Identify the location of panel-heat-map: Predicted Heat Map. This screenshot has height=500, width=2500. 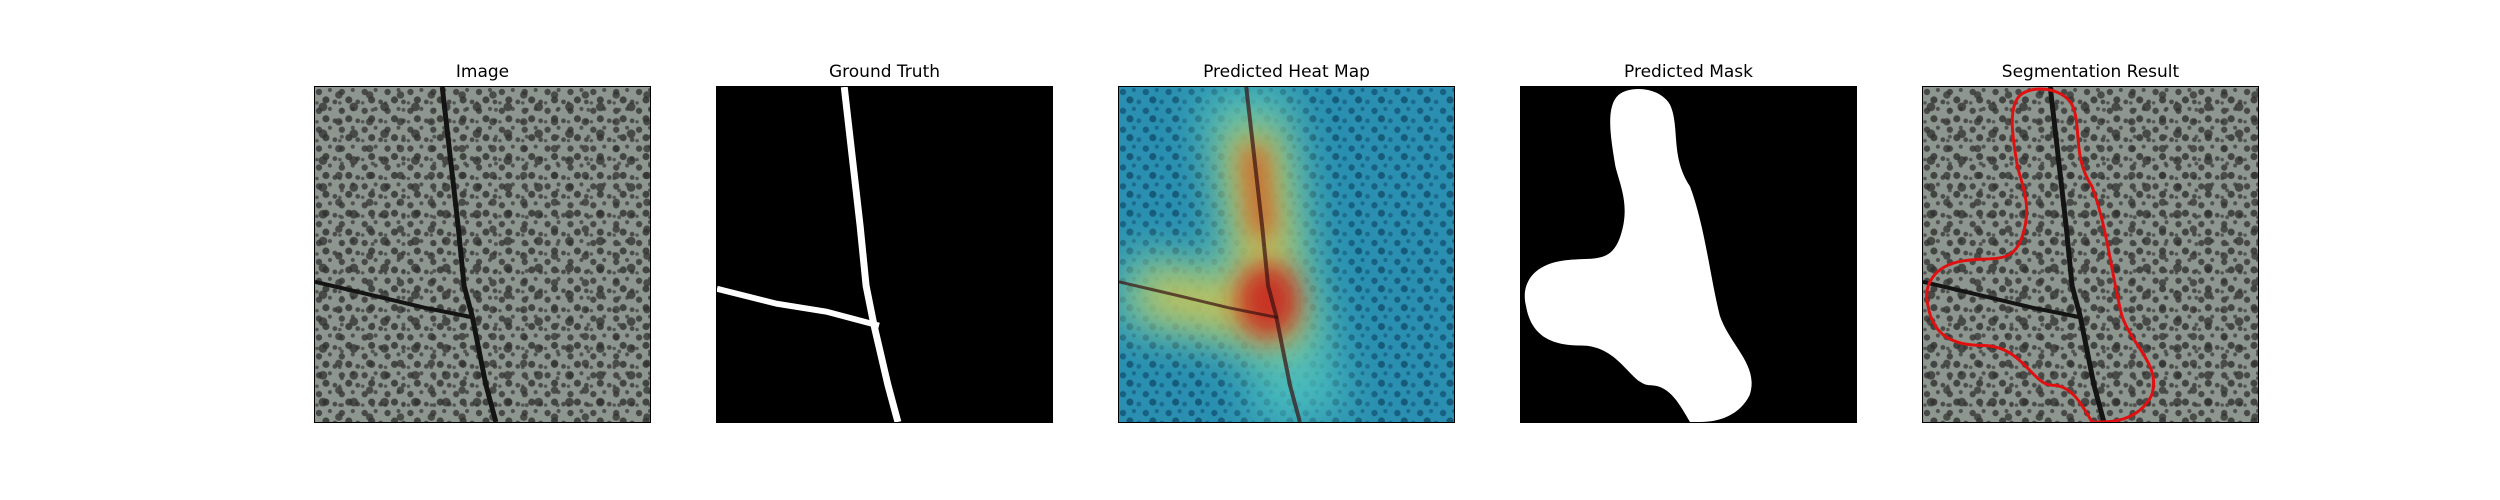
(1286, 246).